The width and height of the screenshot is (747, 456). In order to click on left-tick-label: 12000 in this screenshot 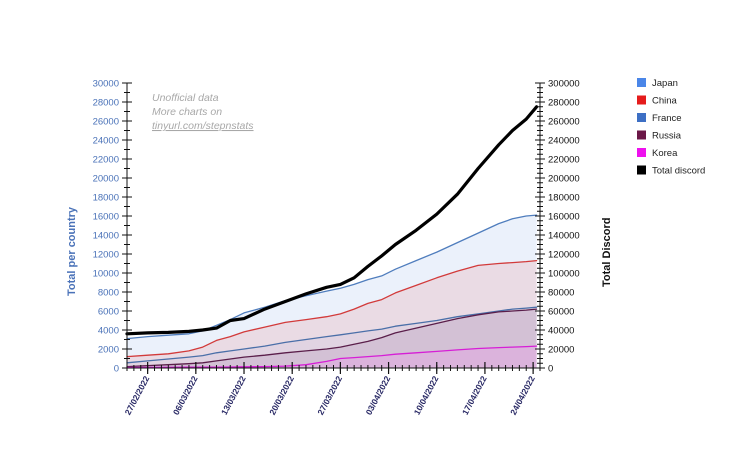, I will do `click(106, 255)`.